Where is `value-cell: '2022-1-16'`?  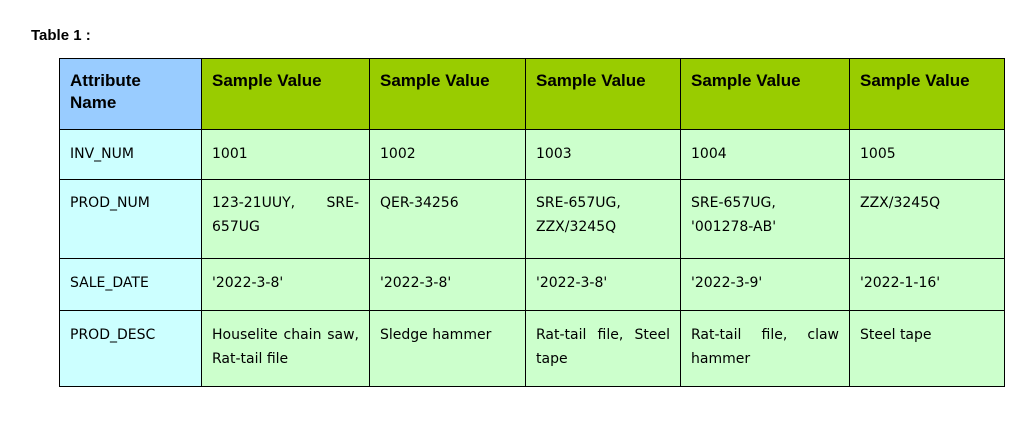
value-cell: '2022-1-16' is located at coordinates (927, 284).